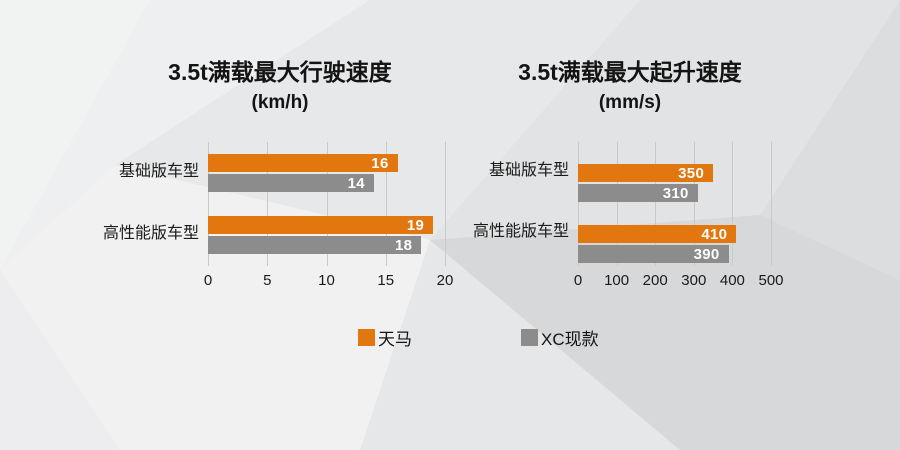 The image size is (900, 450). I want to click on chart-title: 3.5t满载最大起升速度, so click(630, 72).